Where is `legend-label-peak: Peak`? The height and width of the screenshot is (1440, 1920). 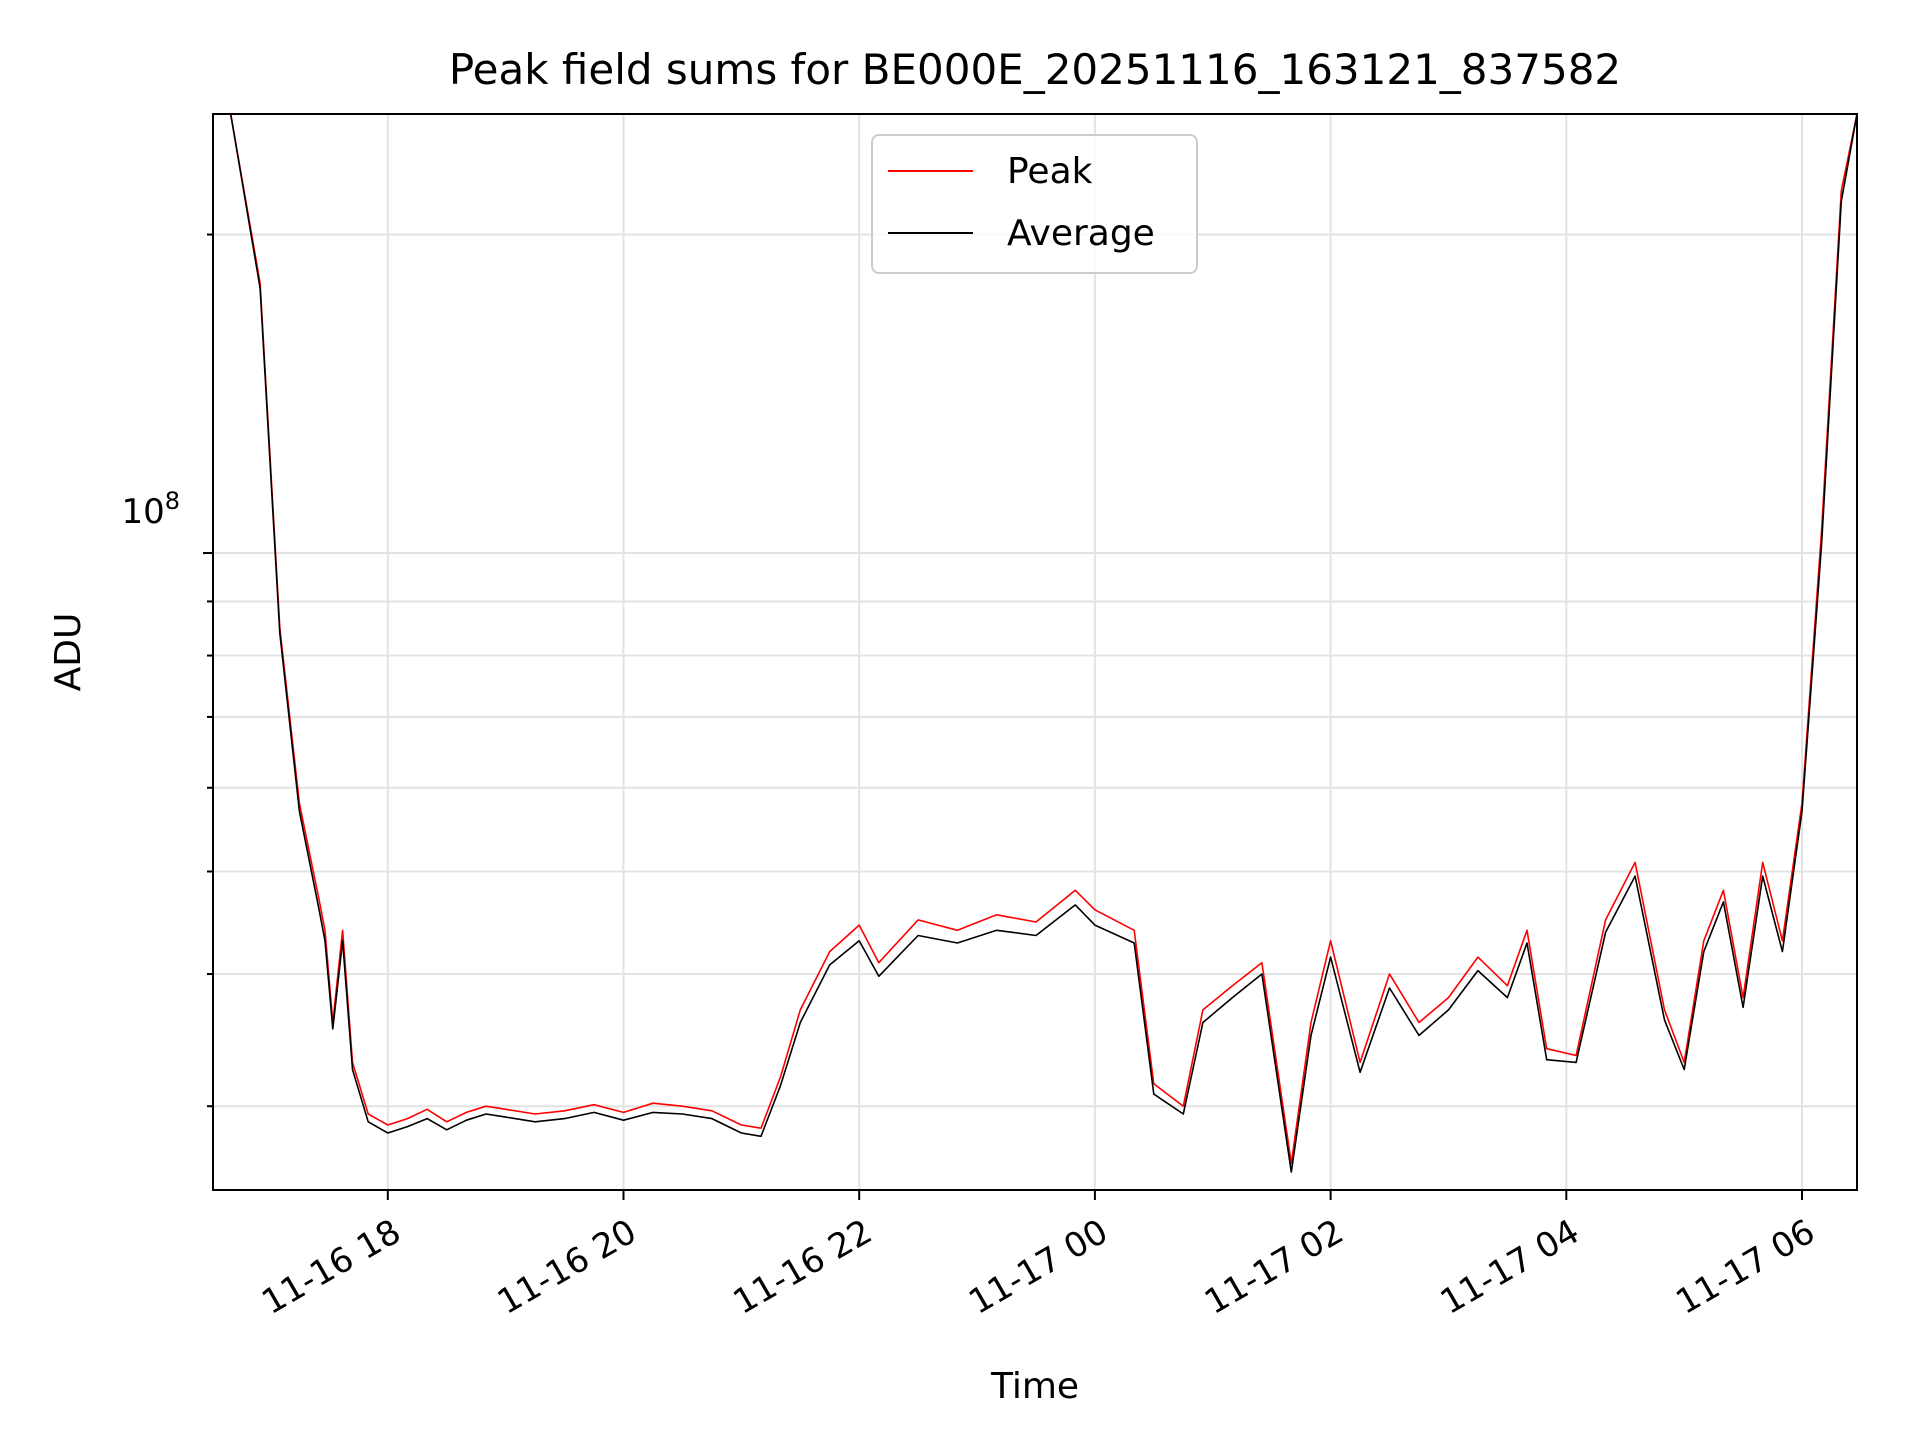 legend-label-peak: Peak is located at coordinates (1050, 171).